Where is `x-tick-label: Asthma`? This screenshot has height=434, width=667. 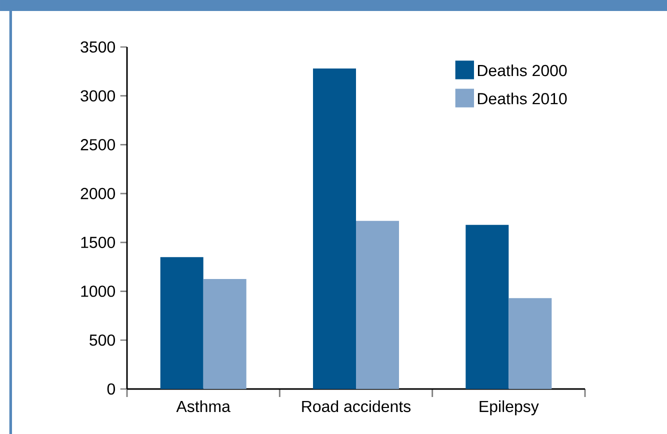
x-tick-label: Asthma is located at coordinates (203, 406).